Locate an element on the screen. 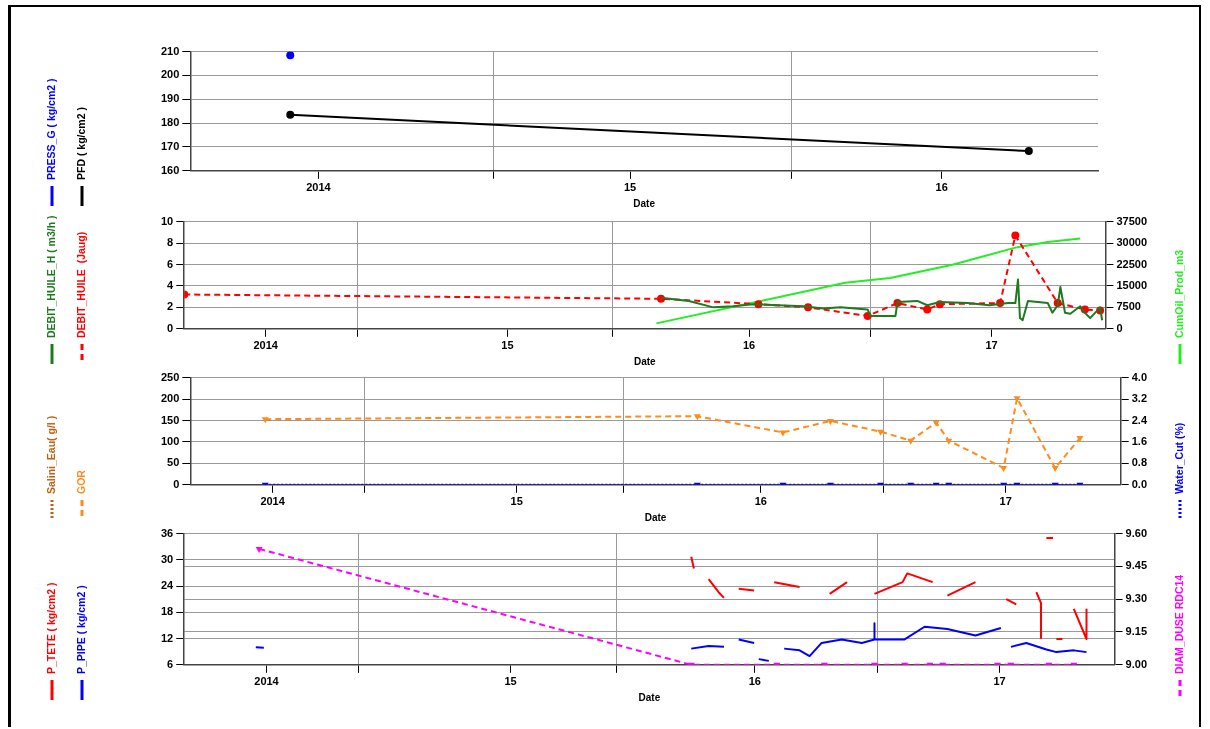 This screenshot has height=729, width=1210. y2-tick-label: 0 is located at coordinates (1119, 327).